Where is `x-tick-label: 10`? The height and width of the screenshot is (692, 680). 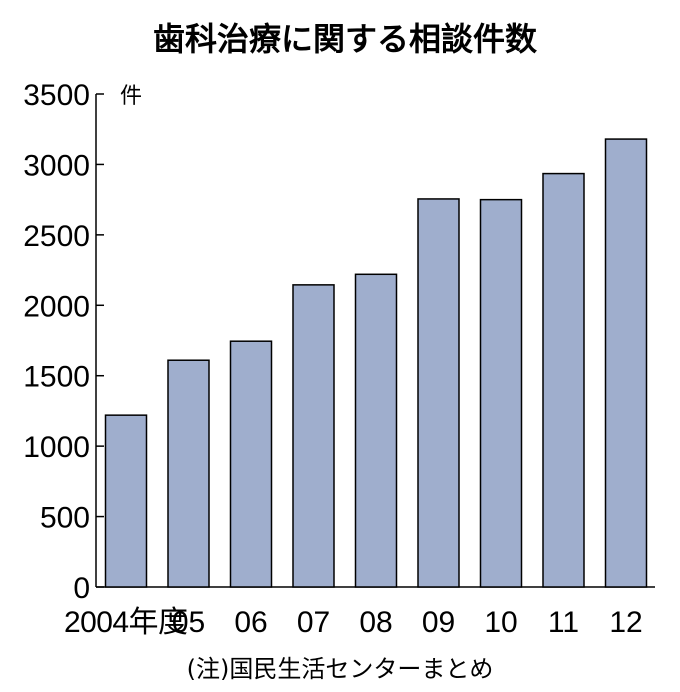
x-tick-label: 10 is located at coordinates (500, 622).